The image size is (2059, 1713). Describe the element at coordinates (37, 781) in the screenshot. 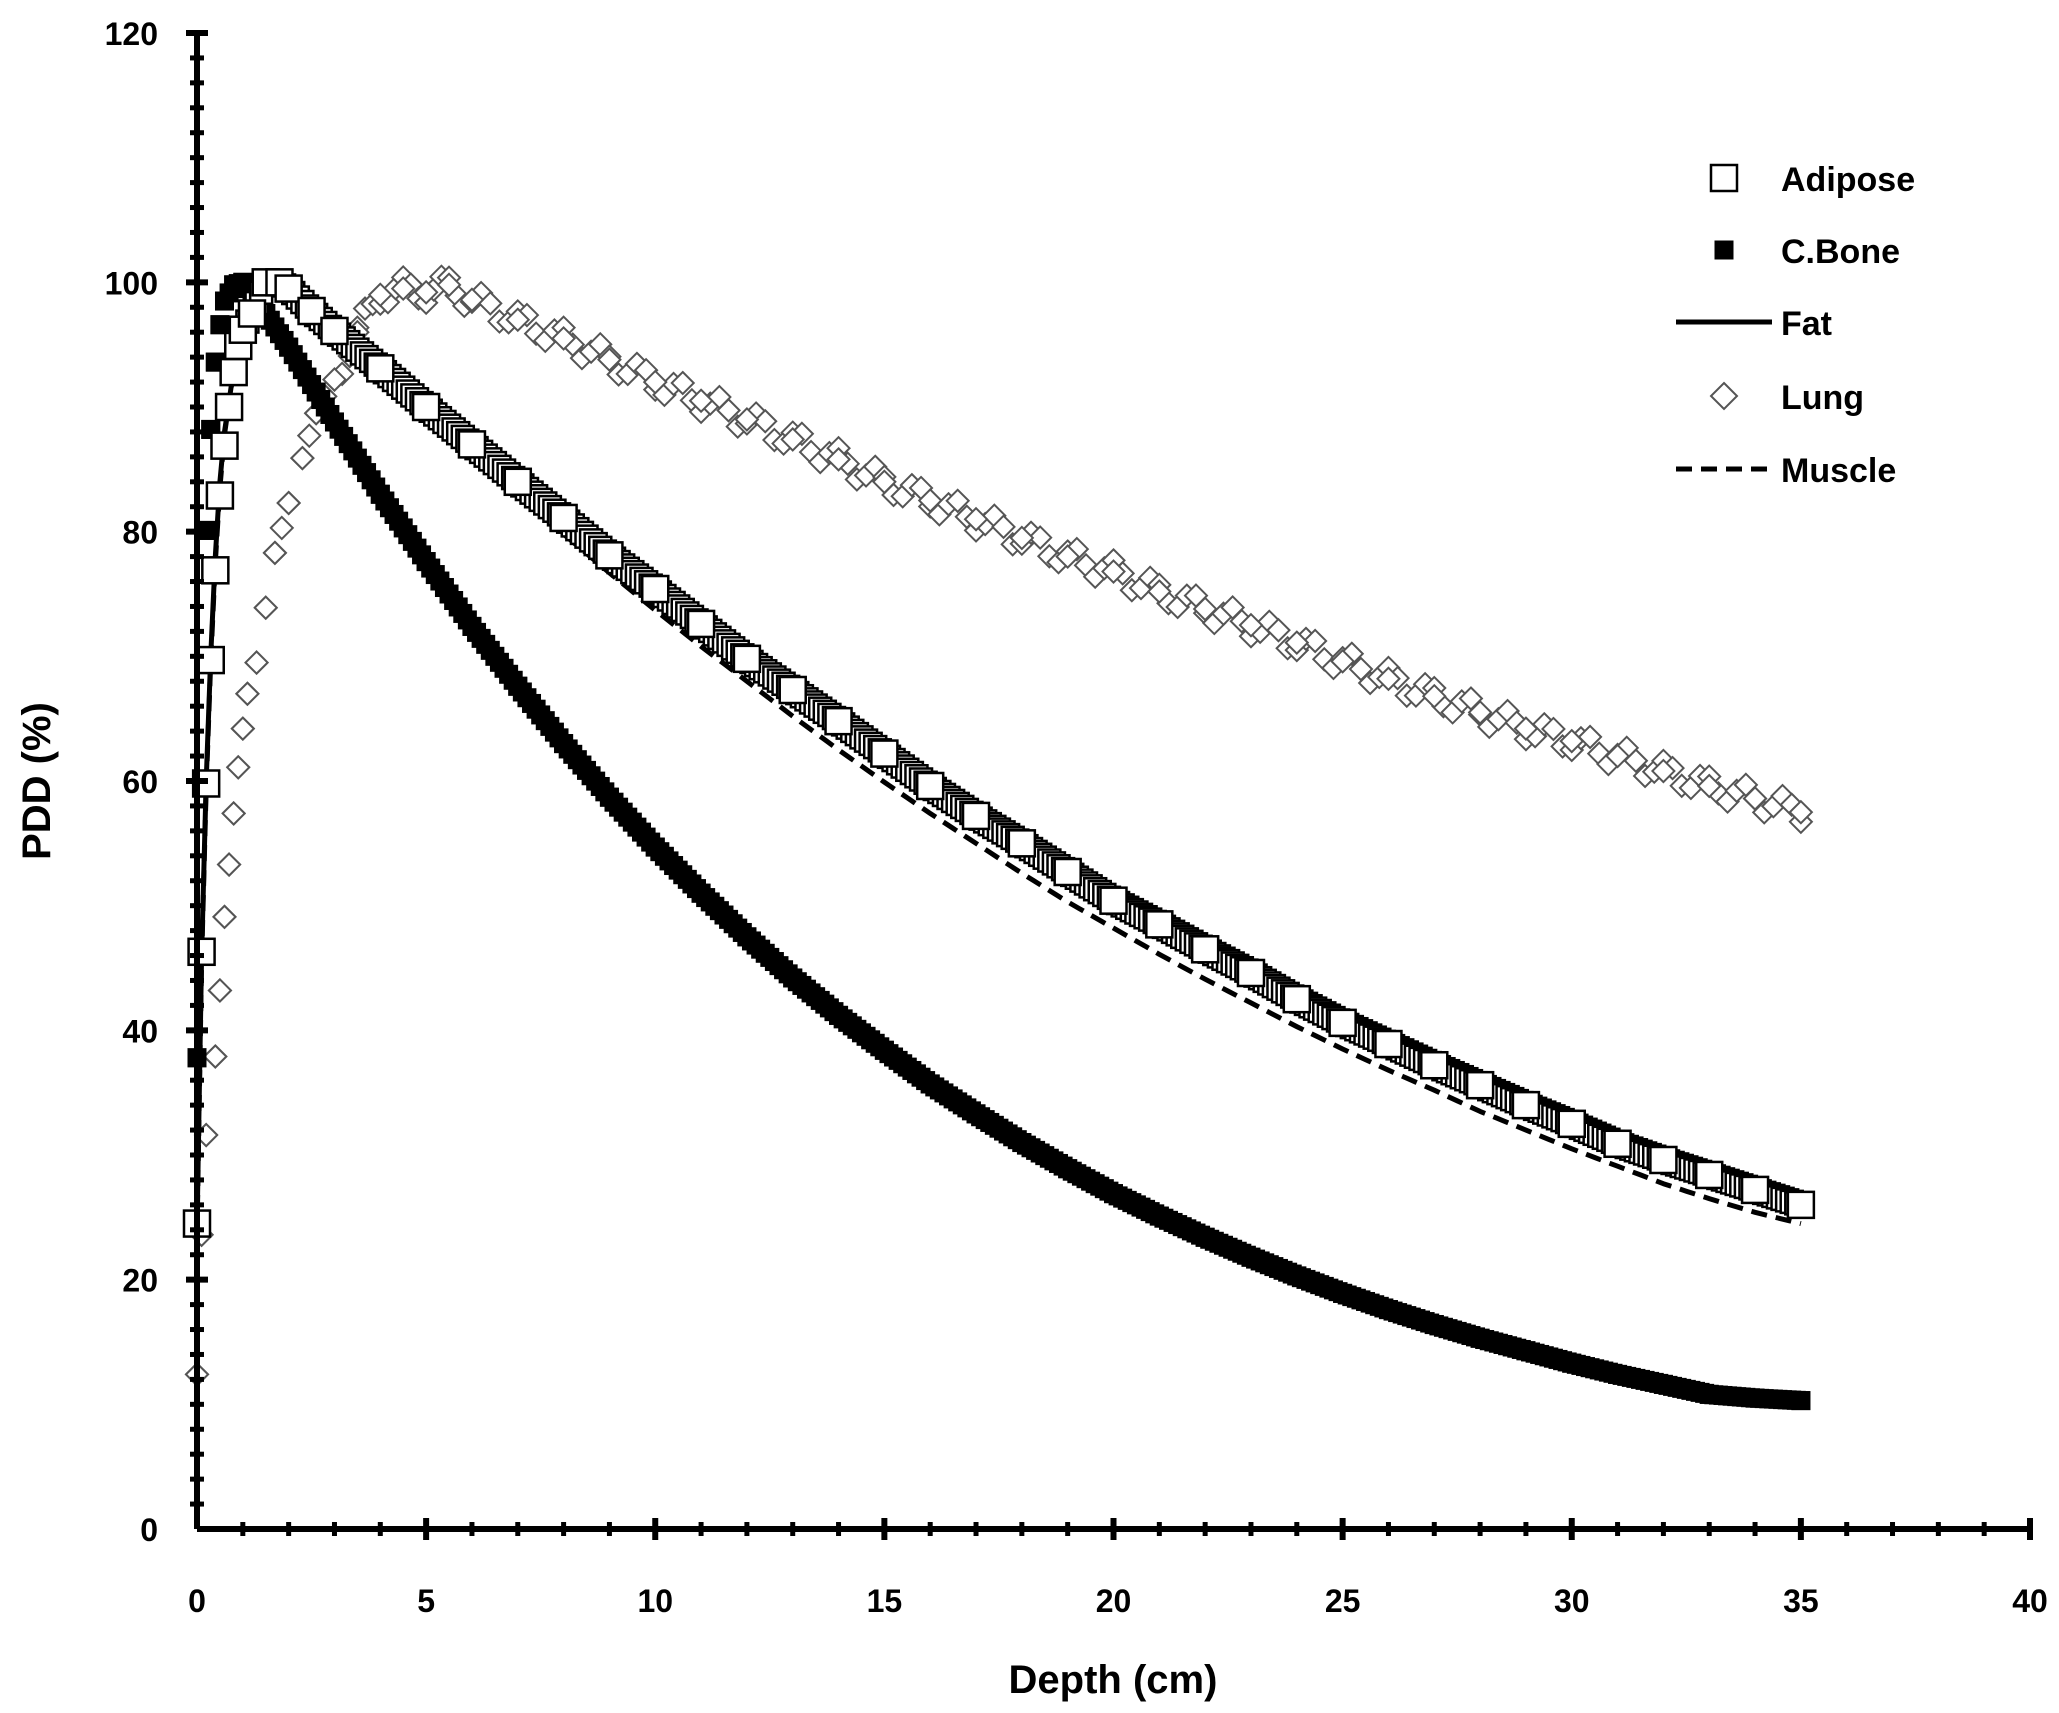

I see `y-axis-label: PDD (%)` at that location.